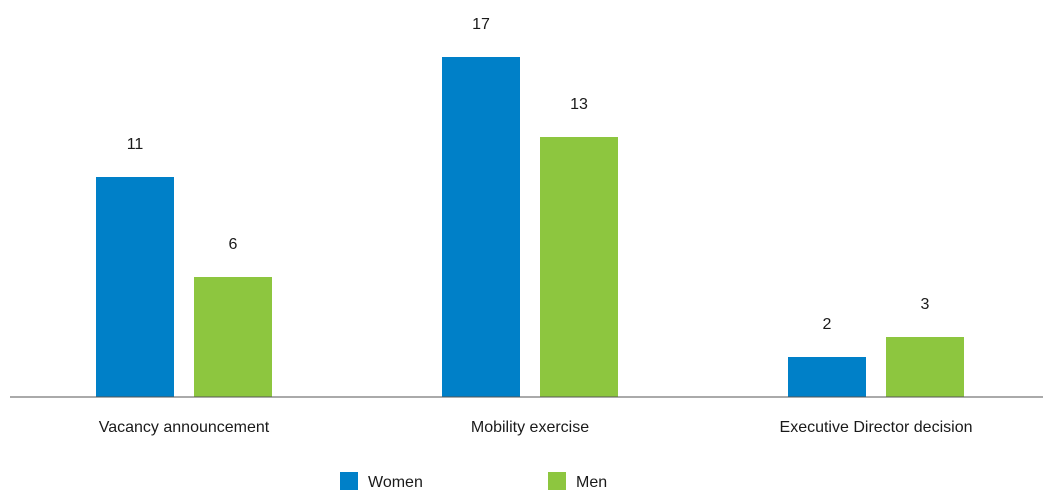 Image resolution: width=1043 pixels, height=497 pixels. Describe the element at coordinates (876, 427) in the screenshot. I see `category-label-executive-director-decision: Executive Director decision` at that location.